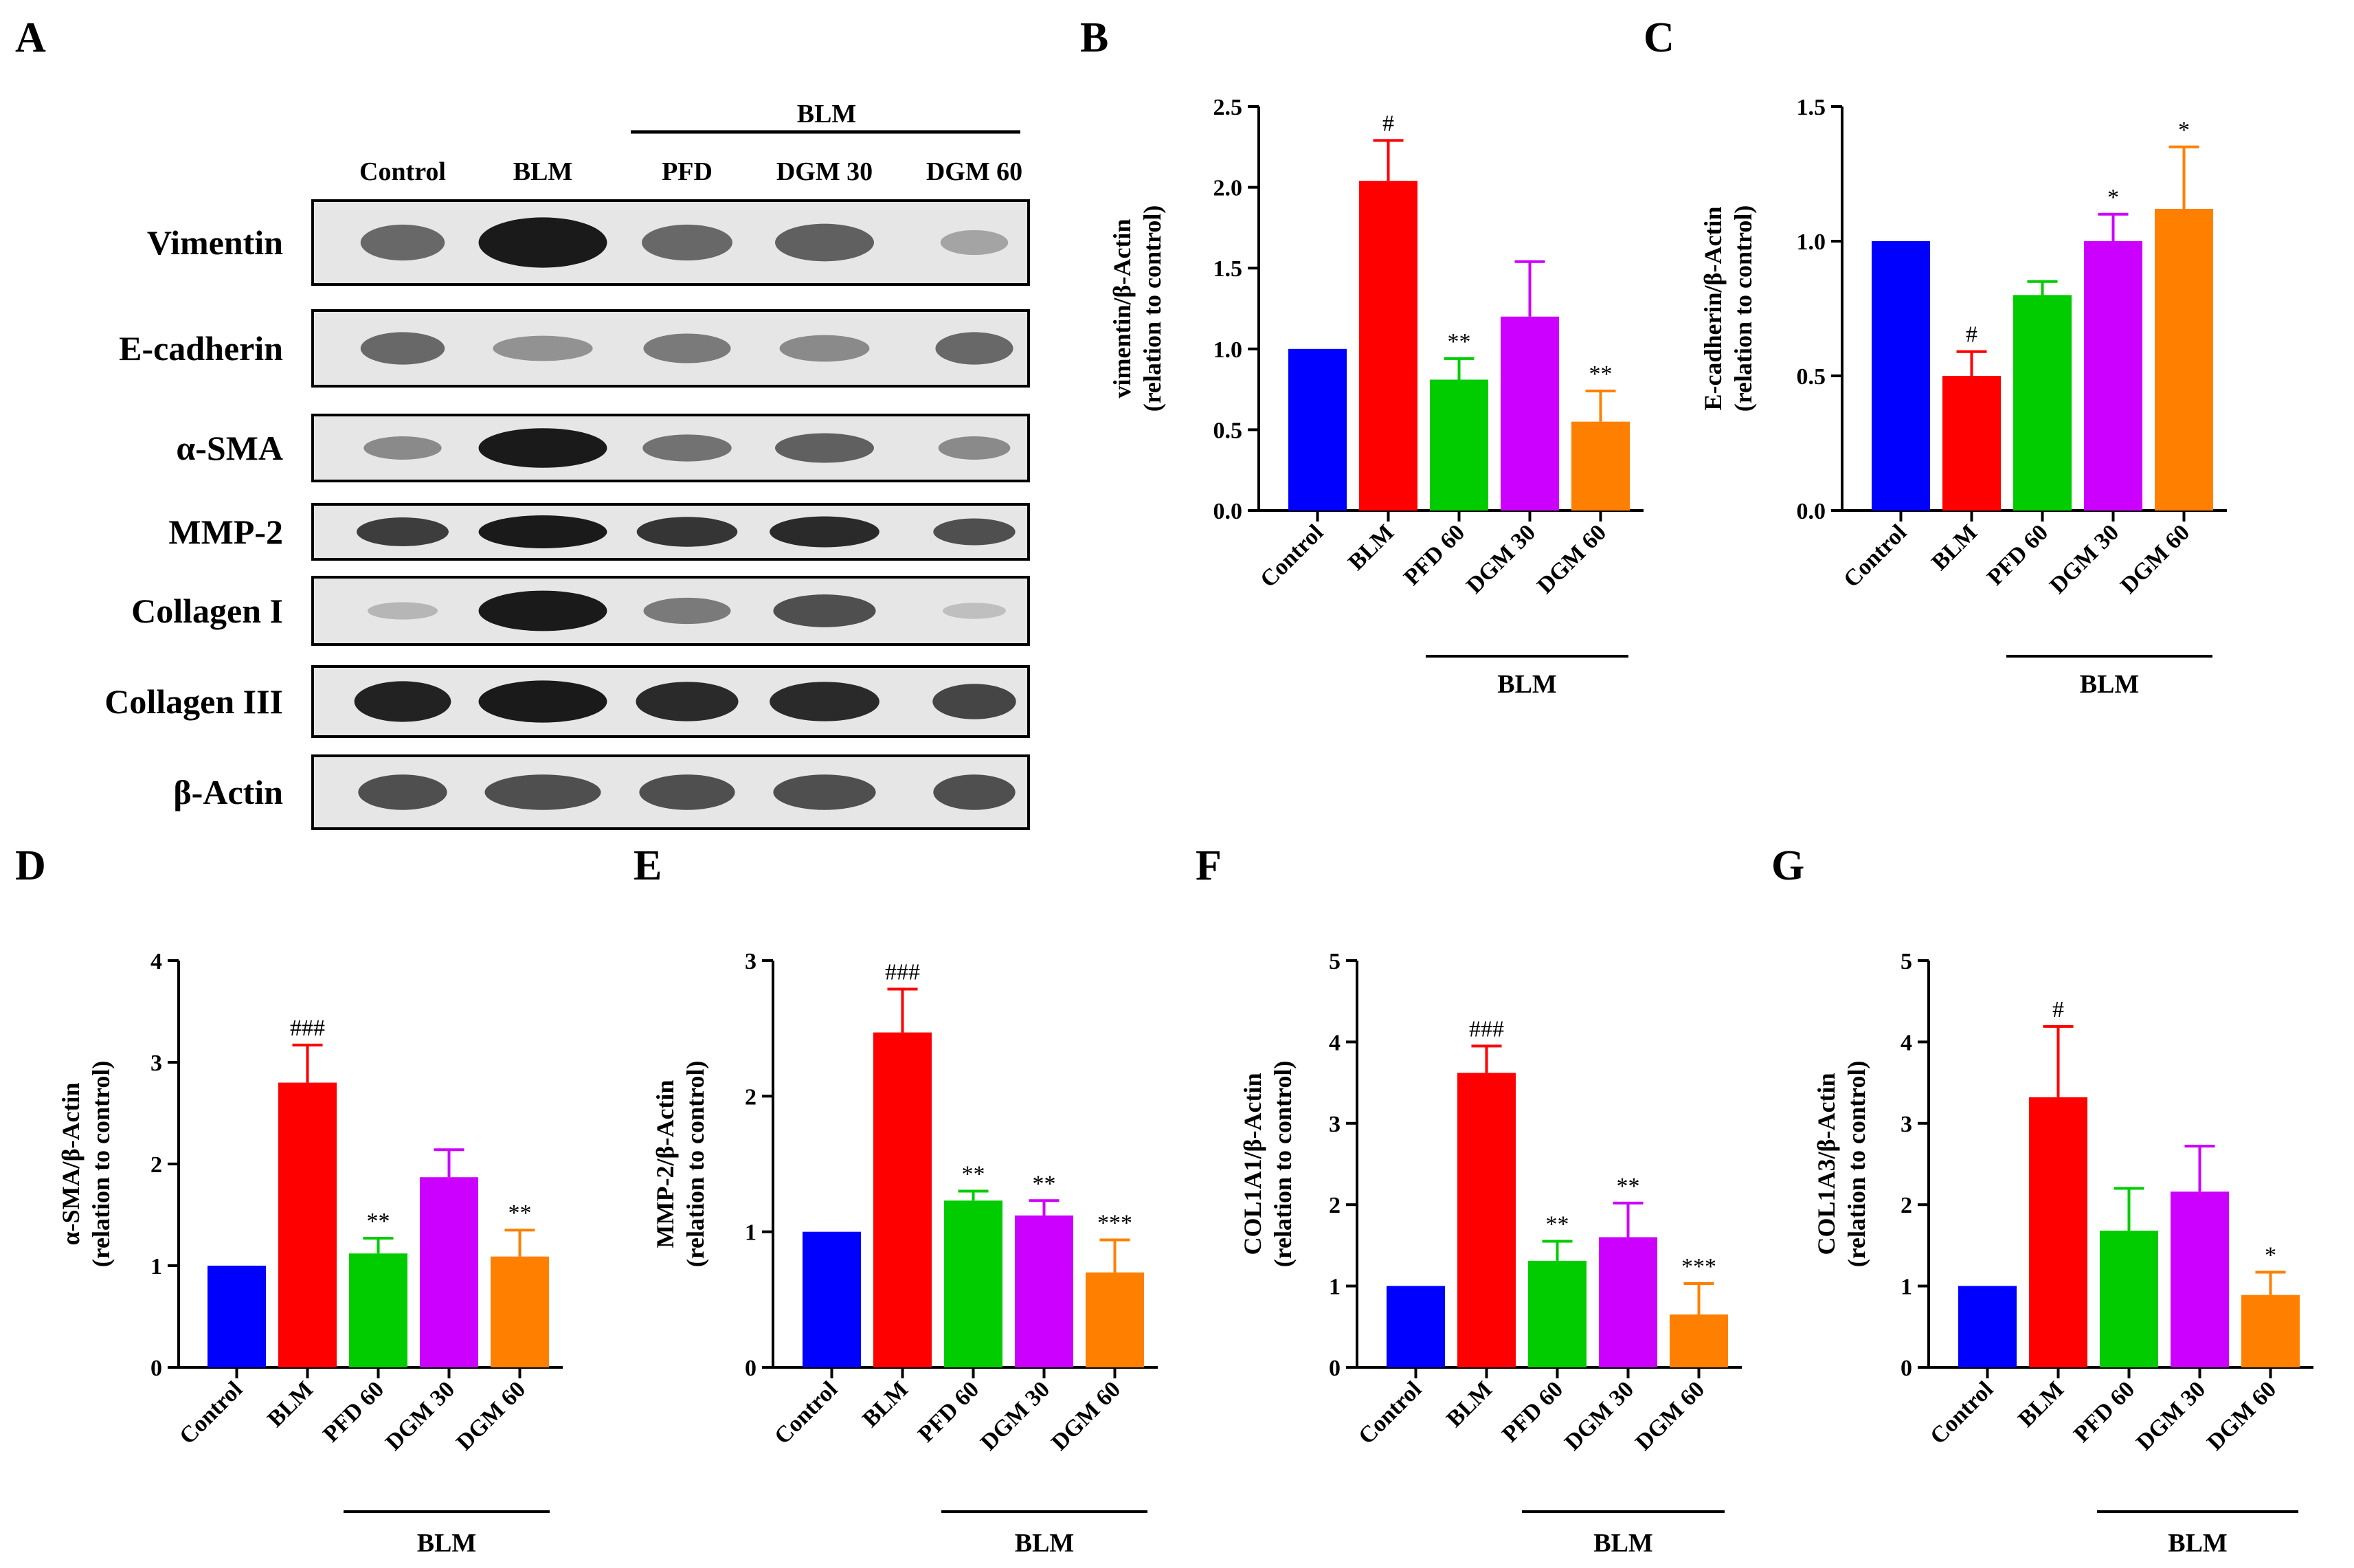 The height and width of the screenshot is (1568, 2354). What do you see at coordinates (31, 865) in the screenshot?
I see `panel-letter: D` at bounding box center [31, 865].